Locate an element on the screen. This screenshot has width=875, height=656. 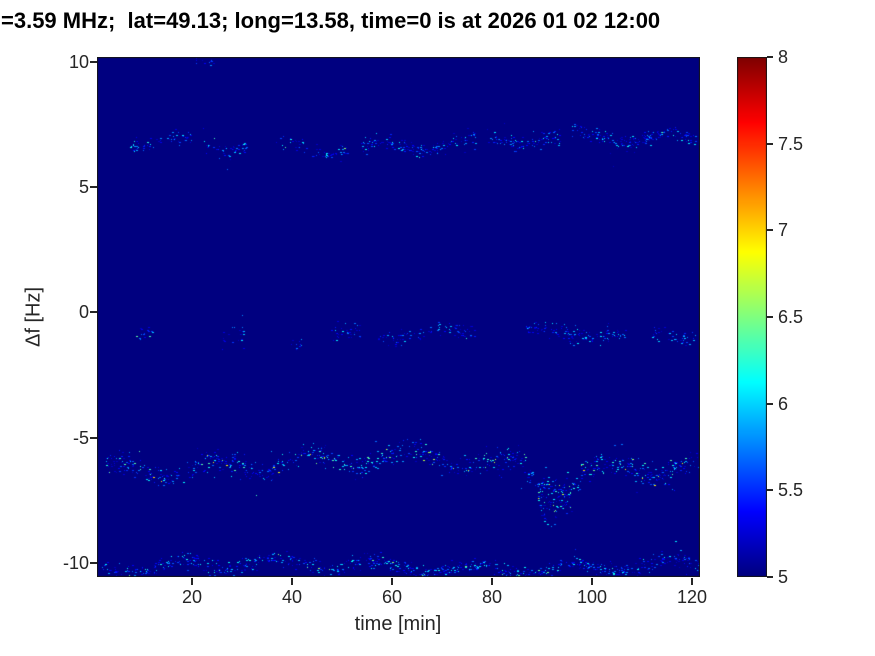
x-tick-label: 20 is located at coordinates (192, 597).